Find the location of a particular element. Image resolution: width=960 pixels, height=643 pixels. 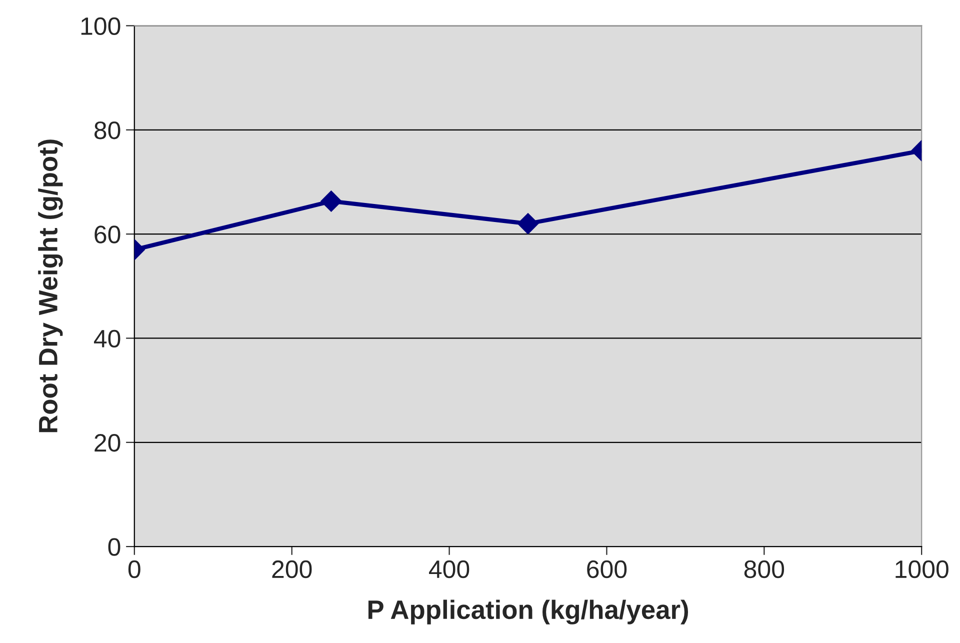

x-tick-label: 600 is located at coordinates (607, 569).